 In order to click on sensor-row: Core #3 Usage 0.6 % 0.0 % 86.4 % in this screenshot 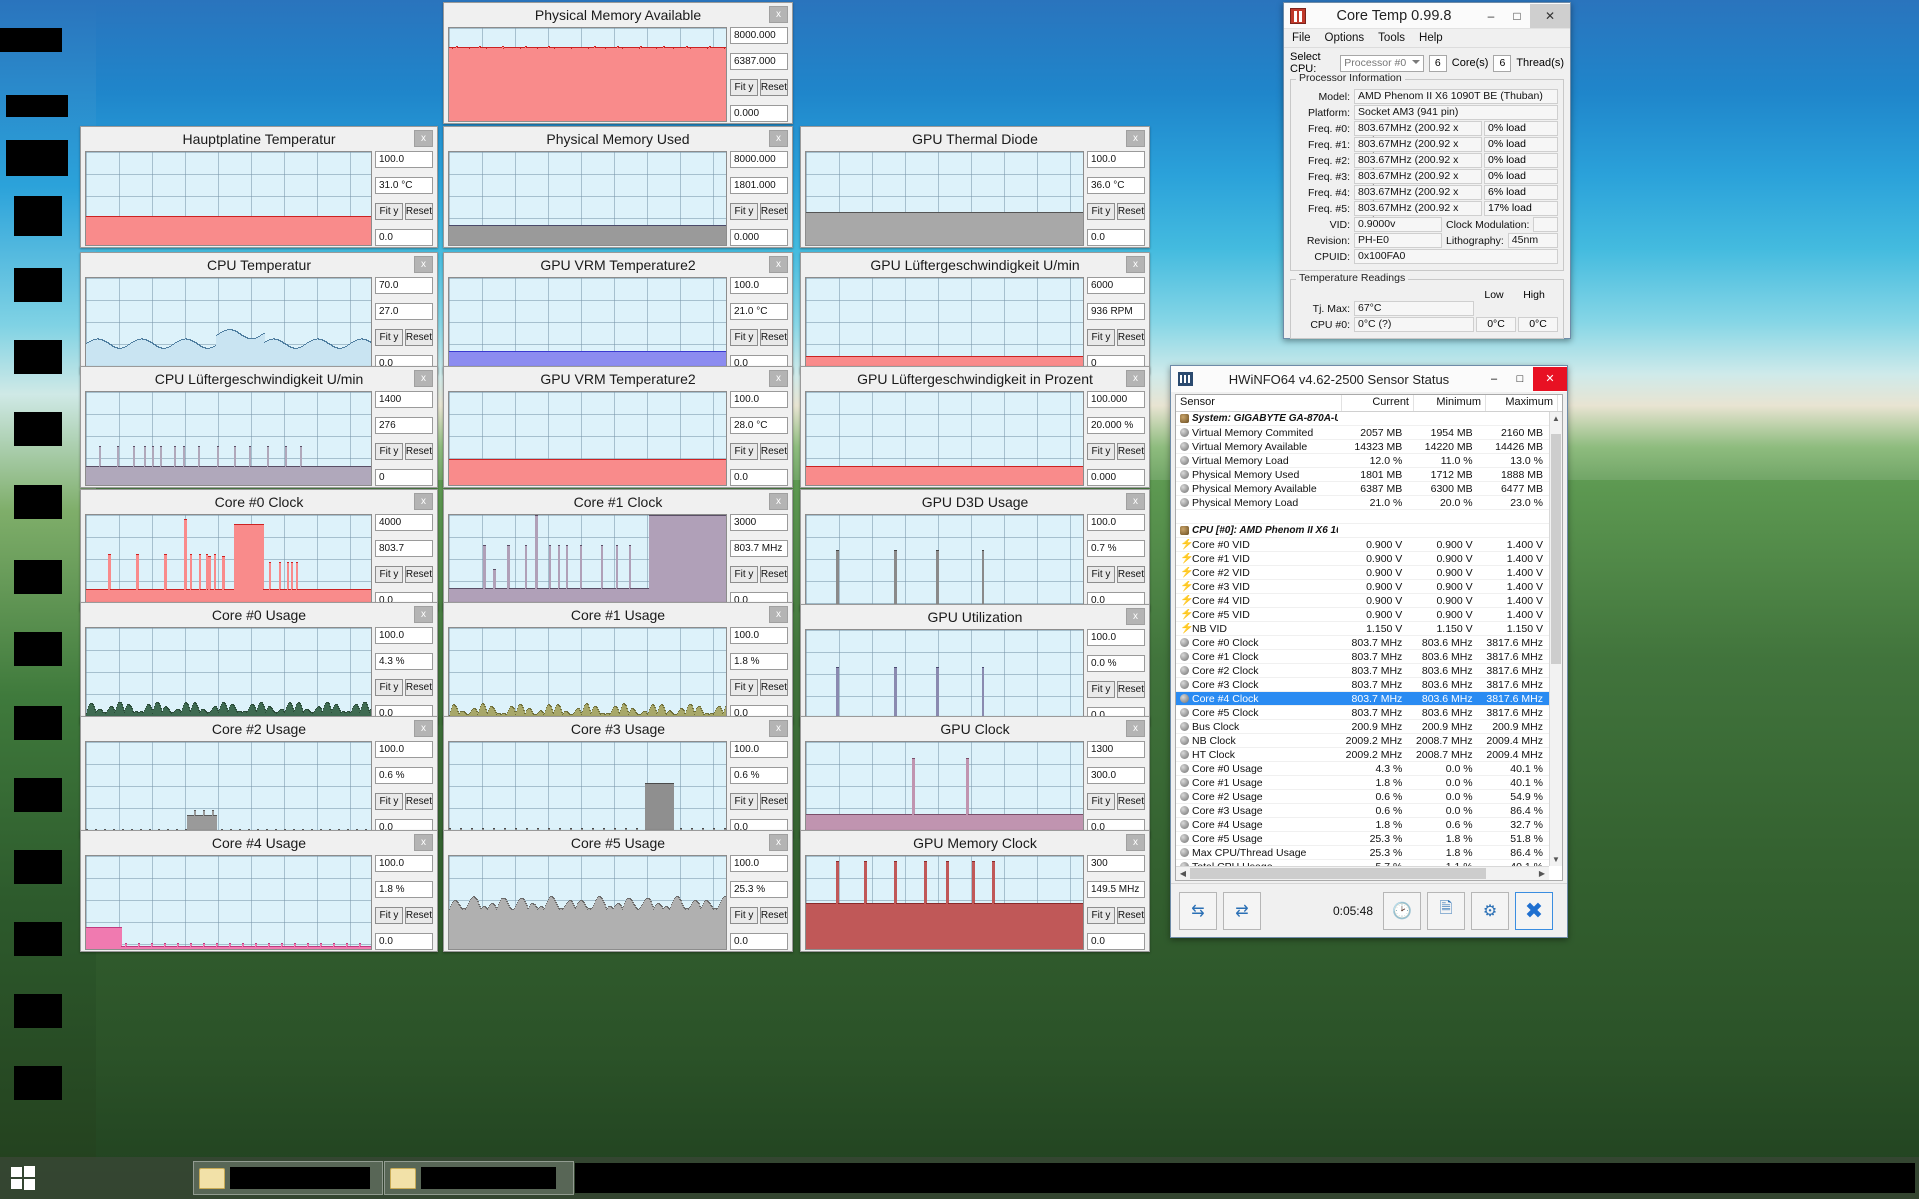, I will do `click(1362, 811)`.